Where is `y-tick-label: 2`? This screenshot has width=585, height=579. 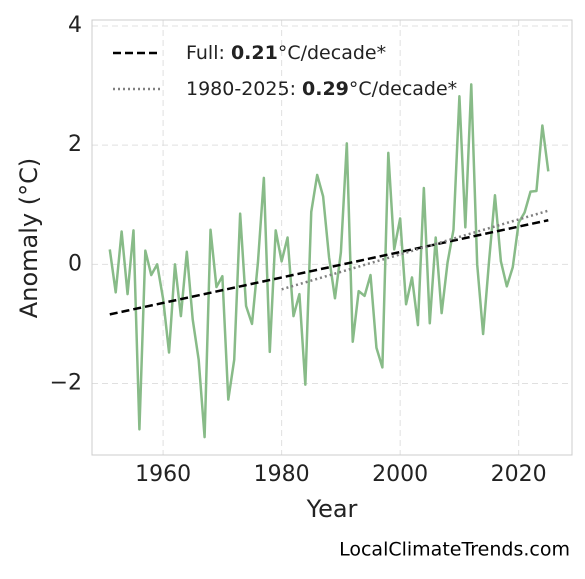
y-tick-label: 2 is located at coordinates (75, 144).